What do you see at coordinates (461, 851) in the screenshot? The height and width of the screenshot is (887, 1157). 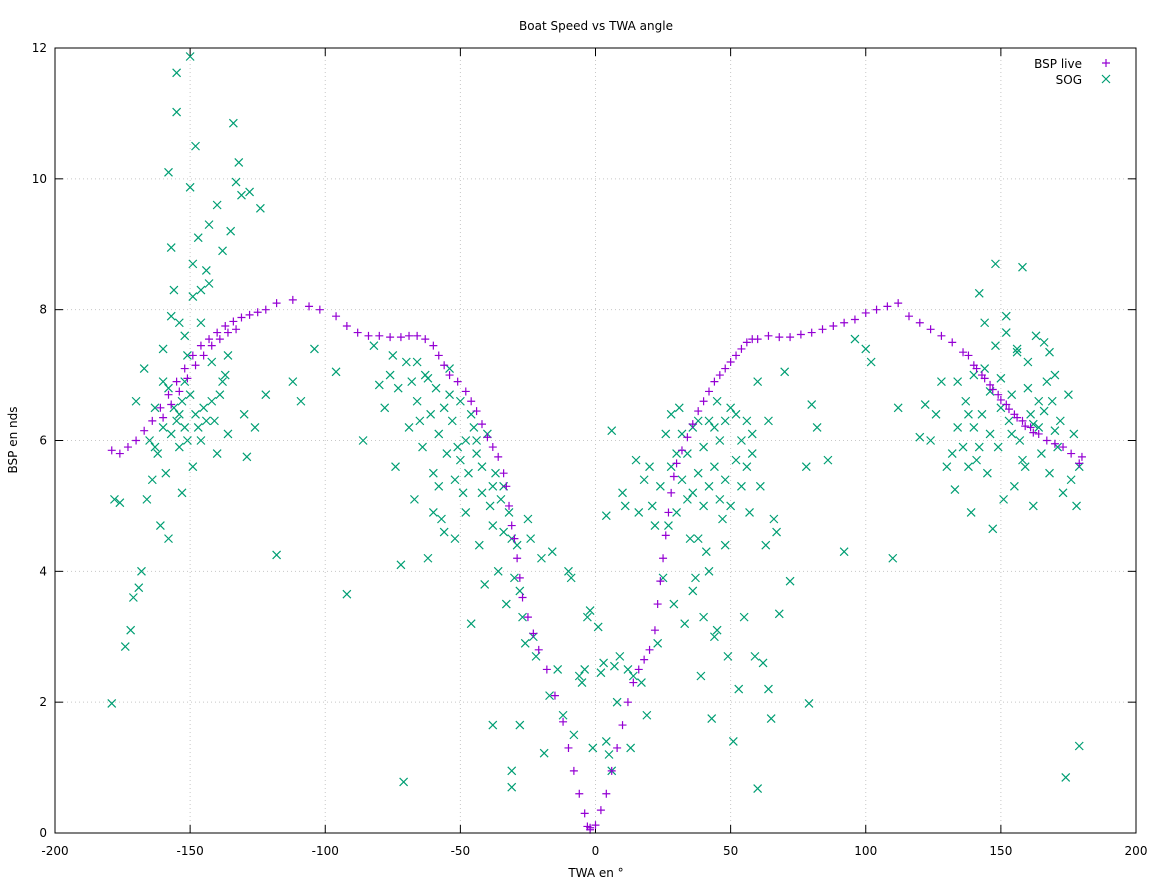 I see `x-tick-label: -50` at bounding box center [461, 851].